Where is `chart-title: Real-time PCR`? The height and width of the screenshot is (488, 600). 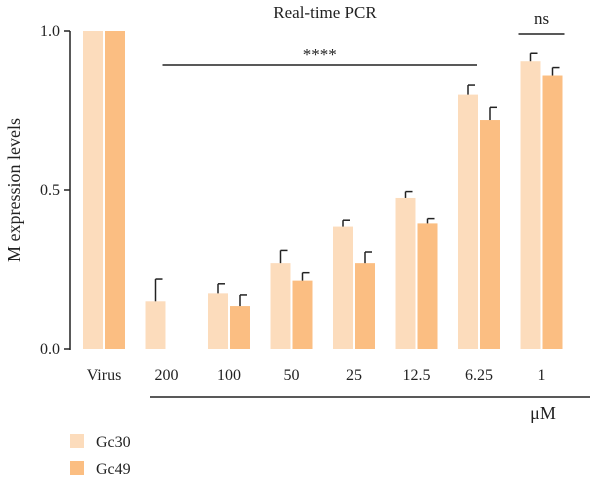
chart-title: Real-time PCR is located at coordinates (325, 12).